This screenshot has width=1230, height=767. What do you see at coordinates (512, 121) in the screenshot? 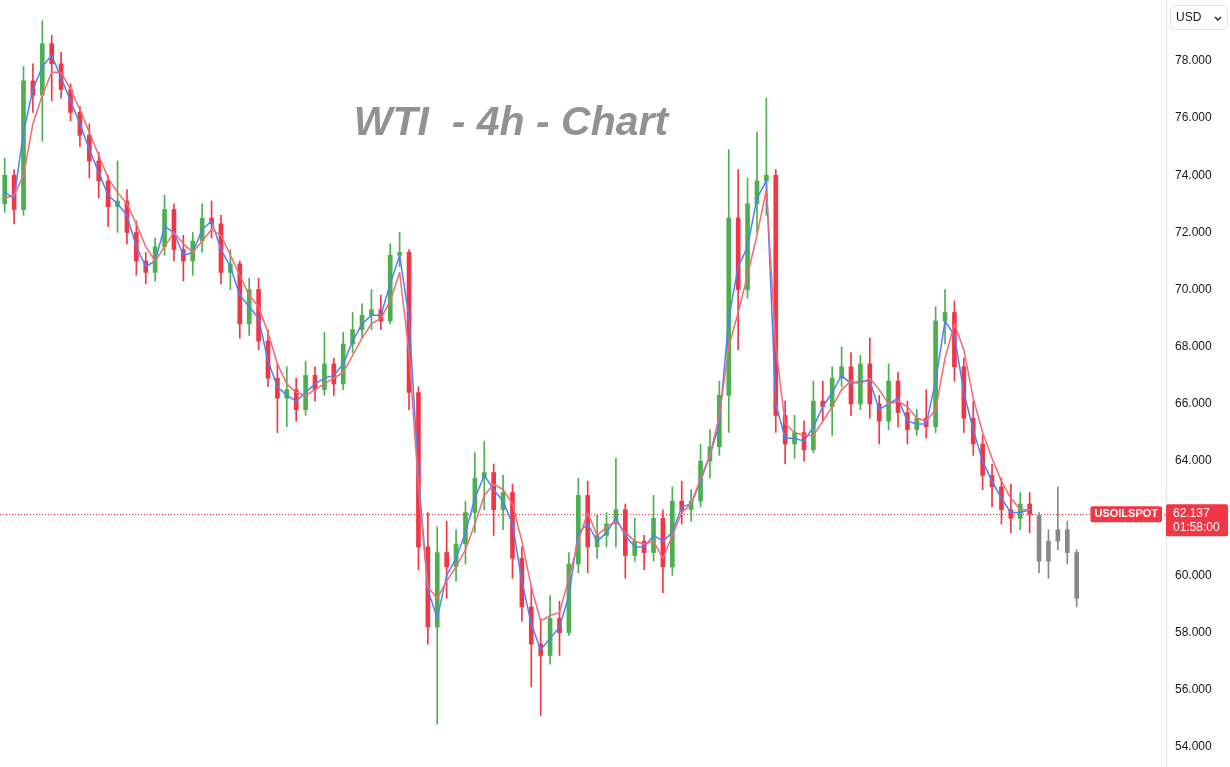
I see `text: WTI - 4h - Chart` at bounding box center [512, 121].